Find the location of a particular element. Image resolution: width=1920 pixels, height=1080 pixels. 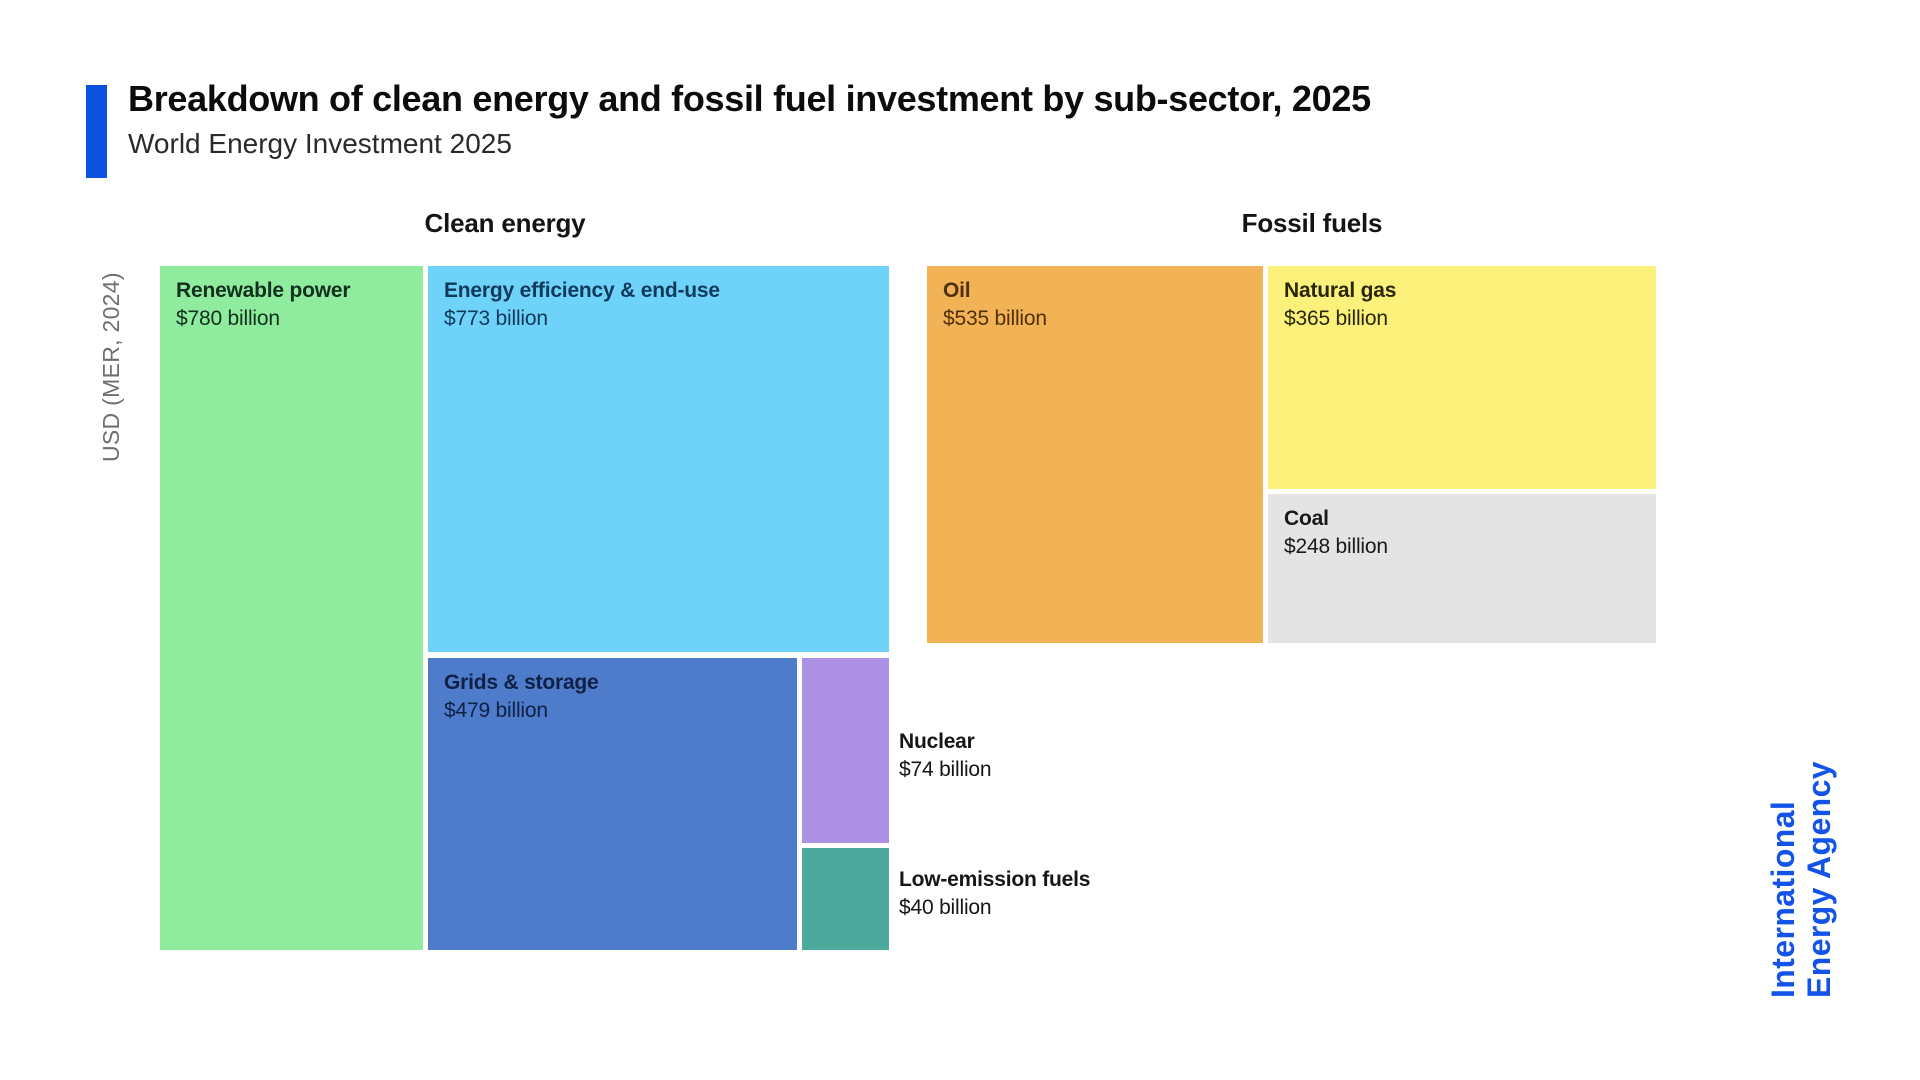

treemap-label-value-natural-gas: $365 billion is located at coordinates (1336, 319).